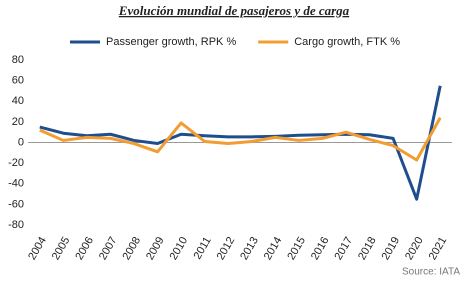  What do you see at coordinates (16, 225) in the screenshot?
I see `y-tick-label: -80` at bounding box center [16, 225].